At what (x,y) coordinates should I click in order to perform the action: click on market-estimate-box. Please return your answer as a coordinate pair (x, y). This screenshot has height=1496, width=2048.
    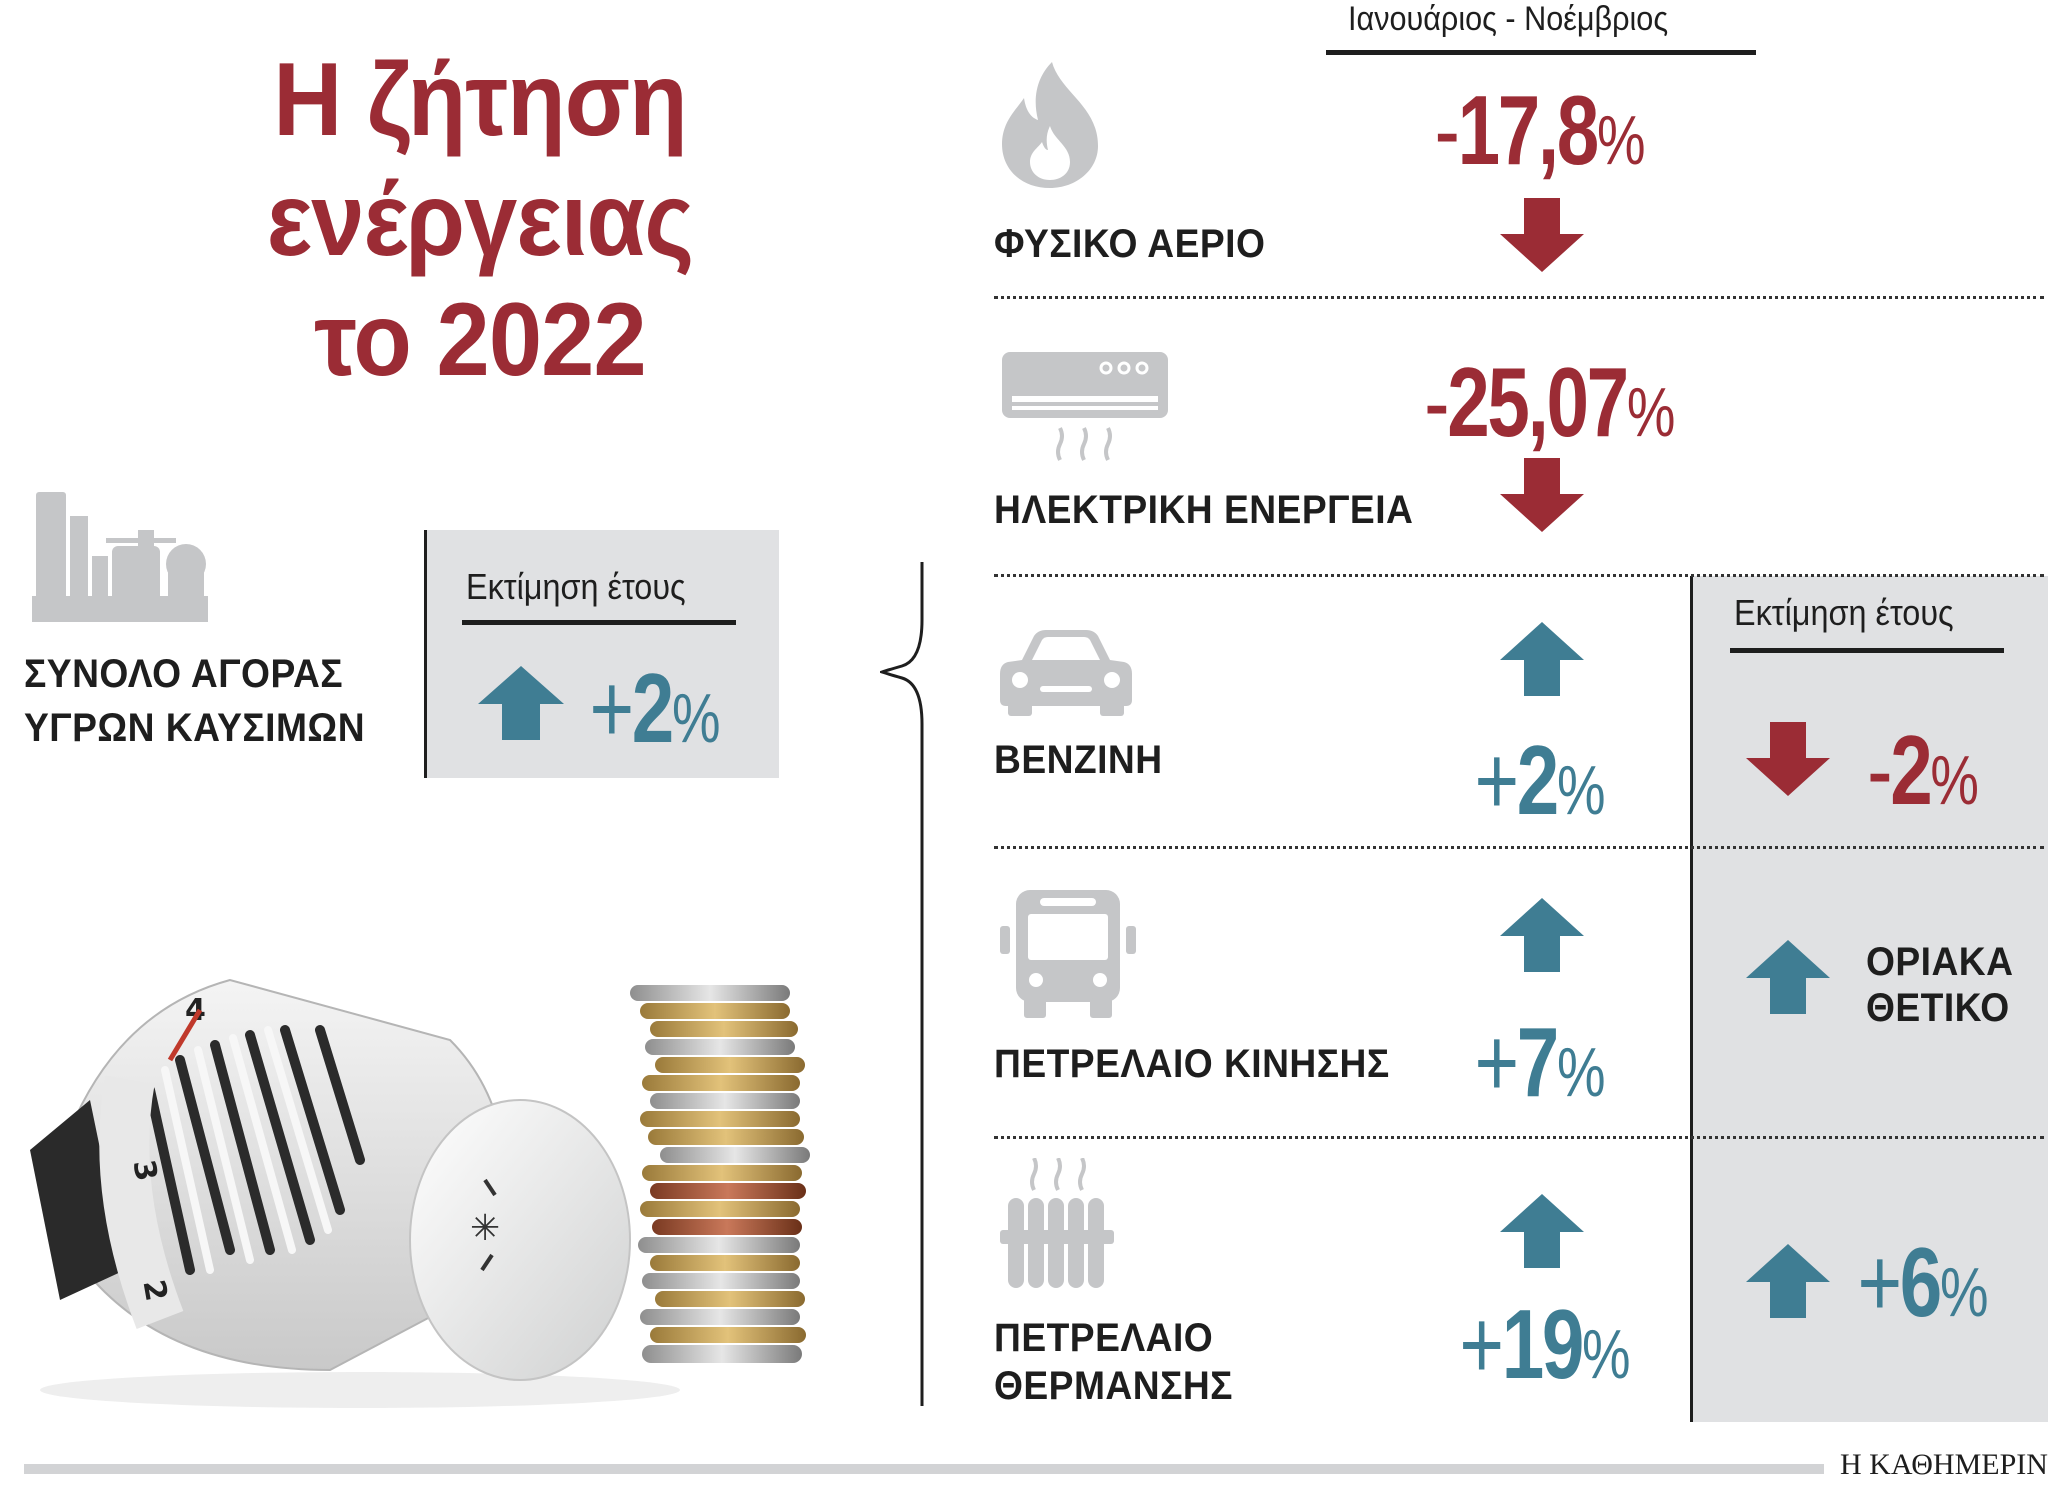
    Looking at the image, I should click on (603, 654).